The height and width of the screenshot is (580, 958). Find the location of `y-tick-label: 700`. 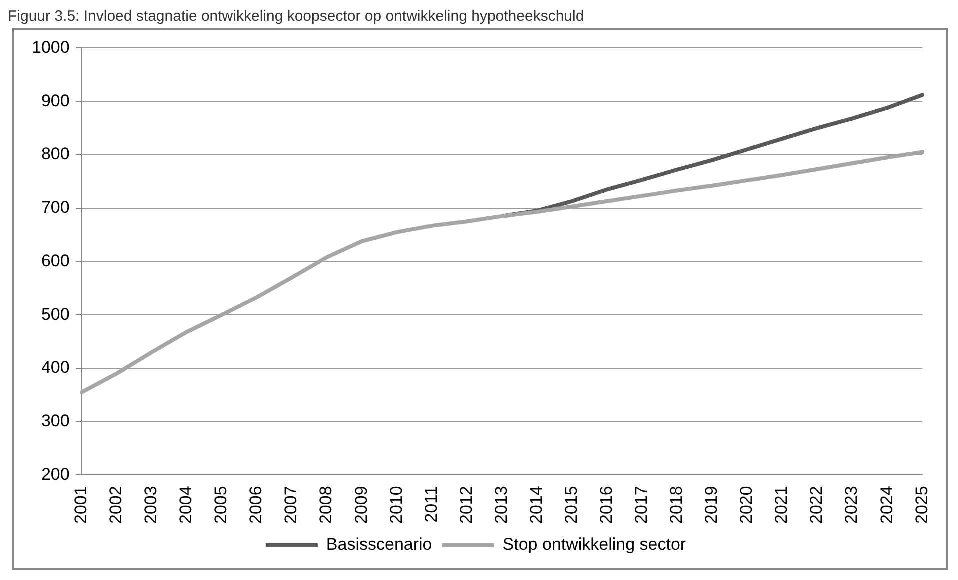

y-tick-label: 700 is located at coordinates (55, 208).